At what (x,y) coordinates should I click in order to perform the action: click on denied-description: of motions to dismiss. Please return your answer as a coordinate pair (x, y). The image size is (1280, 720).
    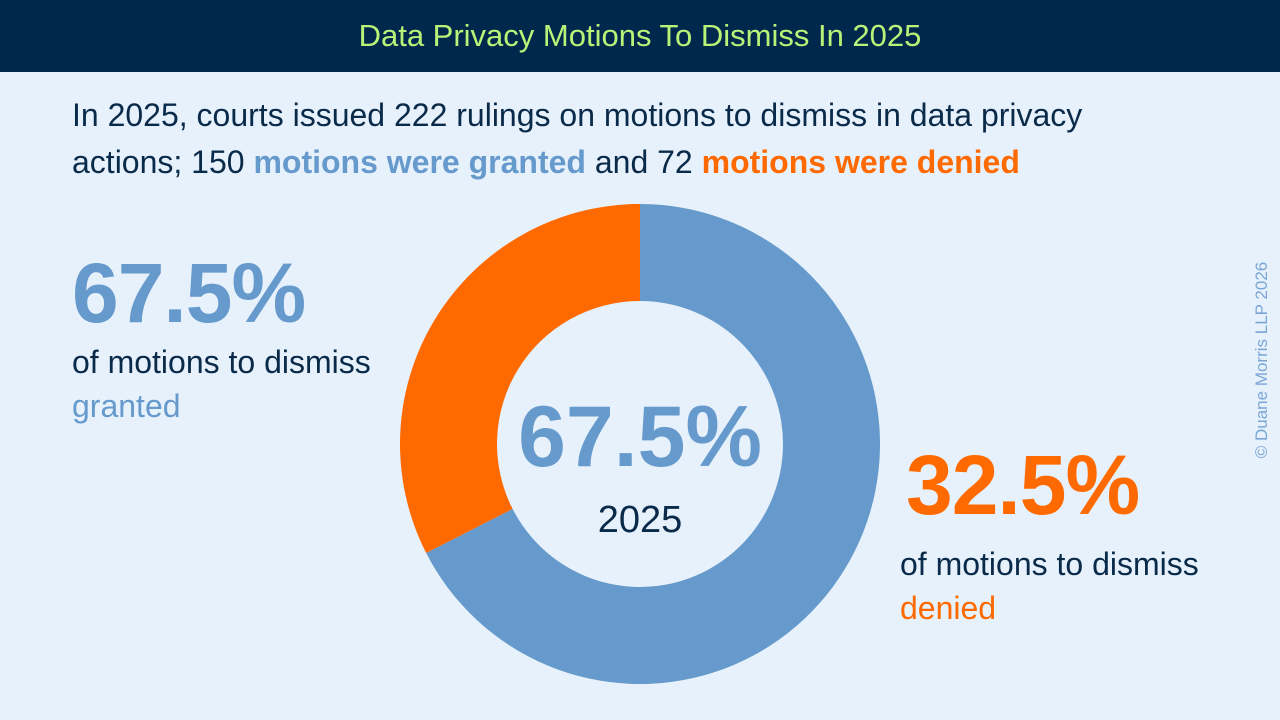
    Looking at the image, I should click on (1049, 564).